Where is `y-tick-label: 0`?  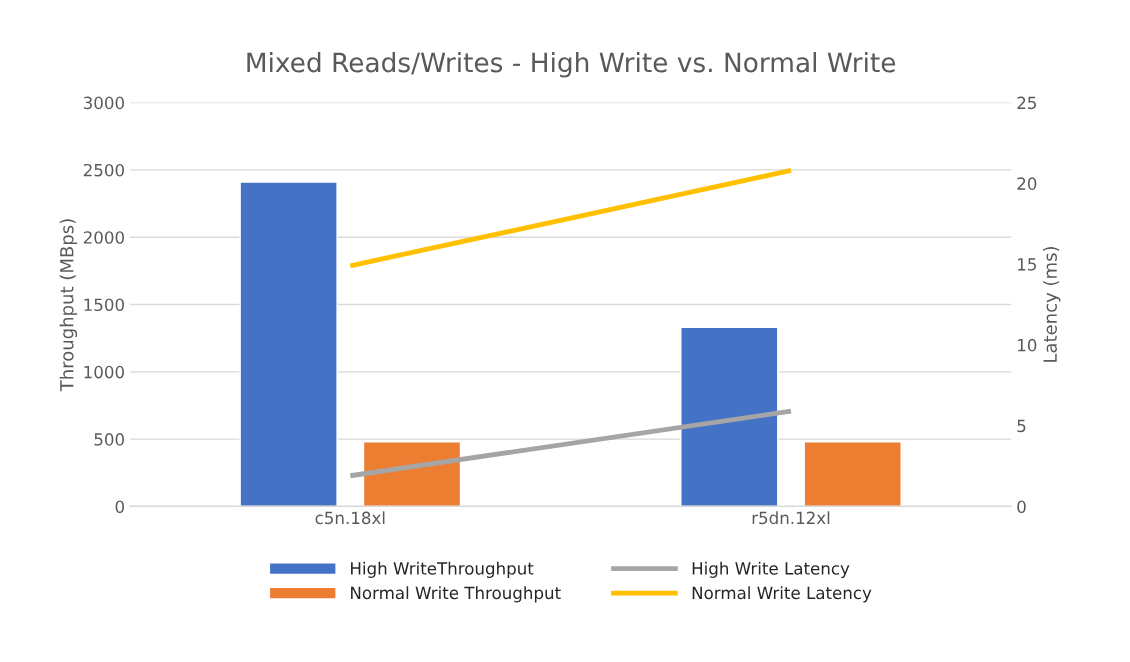
y-tick-label: 0 is located at coordinates (119, 506).